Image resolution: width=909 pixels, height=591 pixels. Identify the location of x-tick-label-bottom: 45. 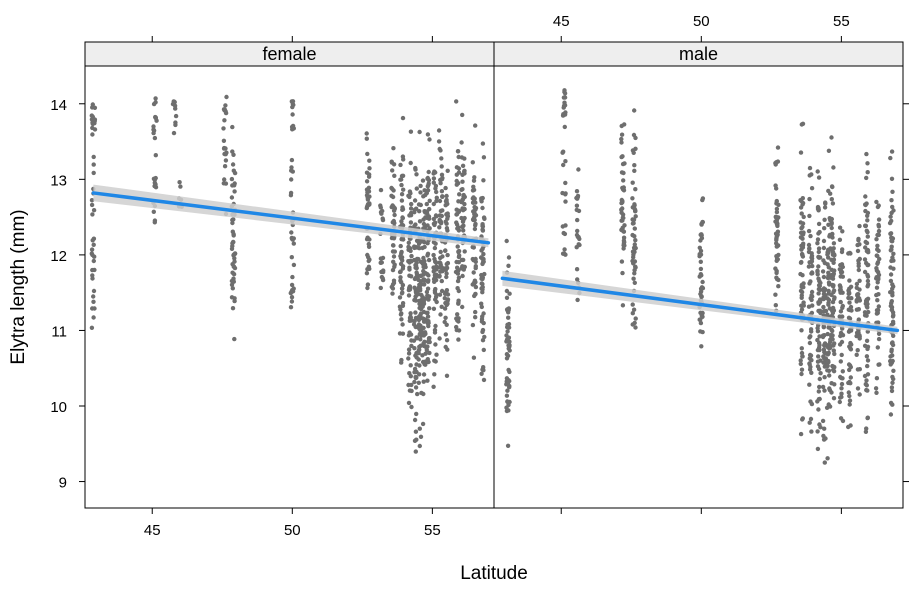
(152, 530).